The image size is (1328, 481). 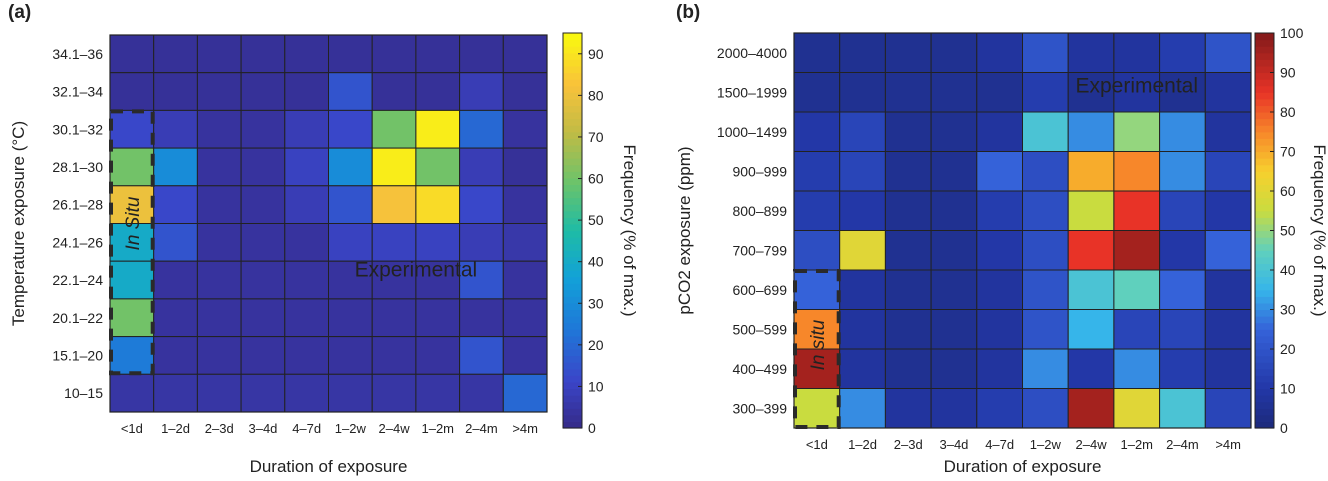 I want to click on colorbar-tick-label: 40, so click(x=596, y=262).